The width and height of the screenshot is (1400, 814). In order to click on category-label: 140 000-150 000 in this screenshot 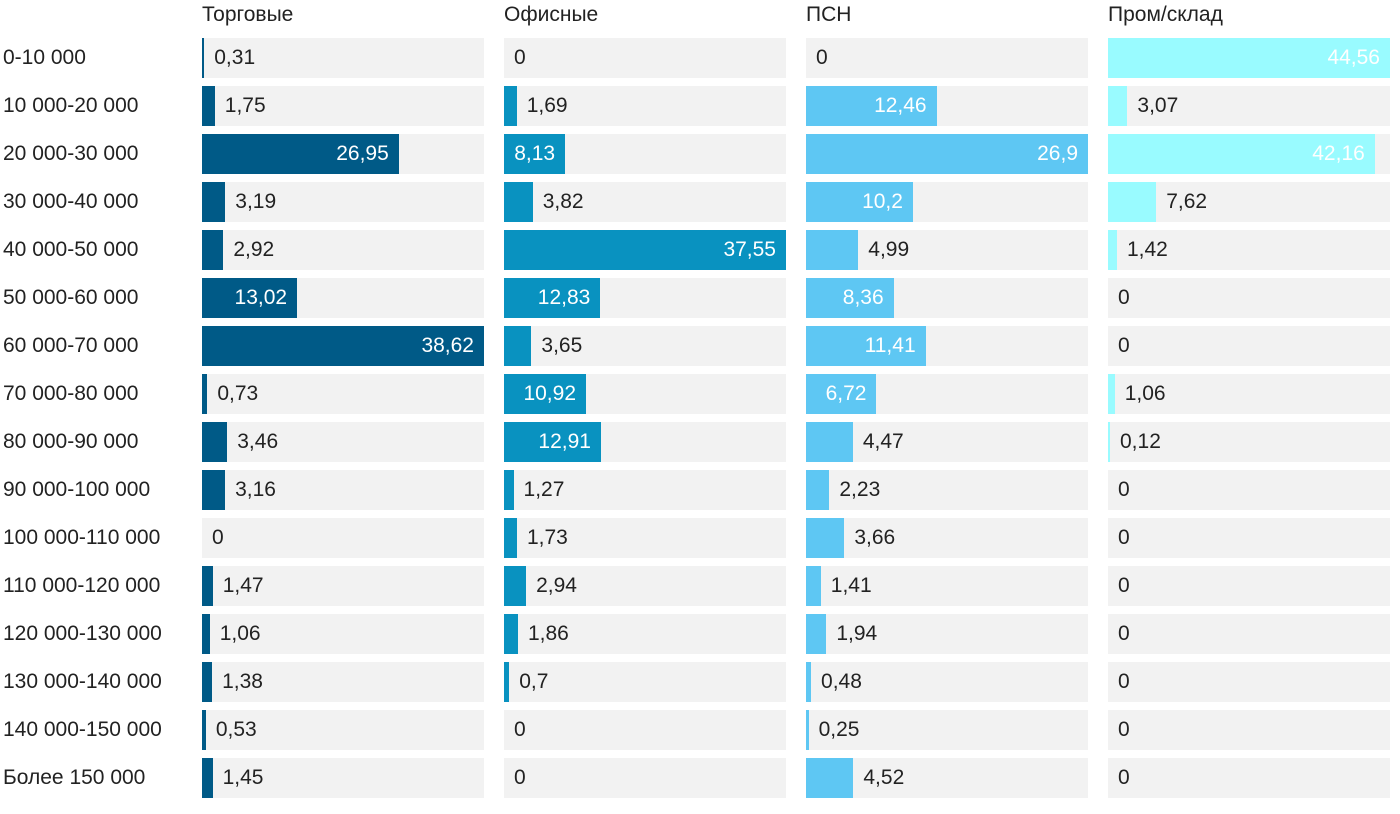, I will do `click(82, 729)`.